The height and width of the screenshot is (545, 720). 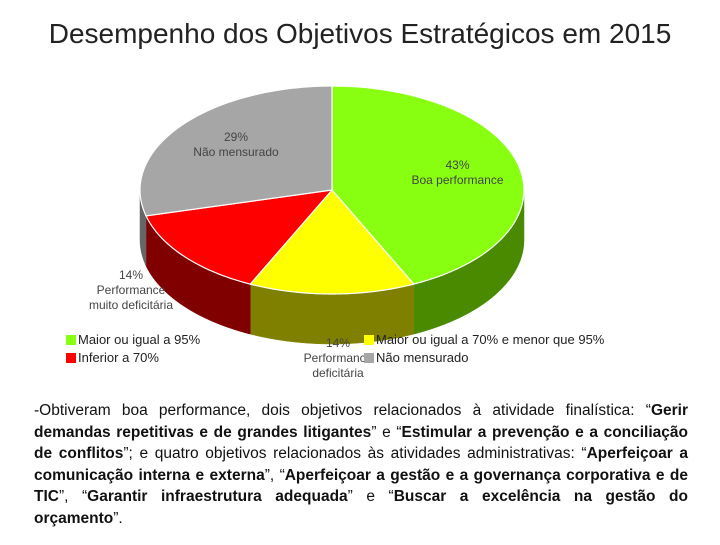 I want to click on pie-slice-nao-mensurado, so click(x=236, y=151).